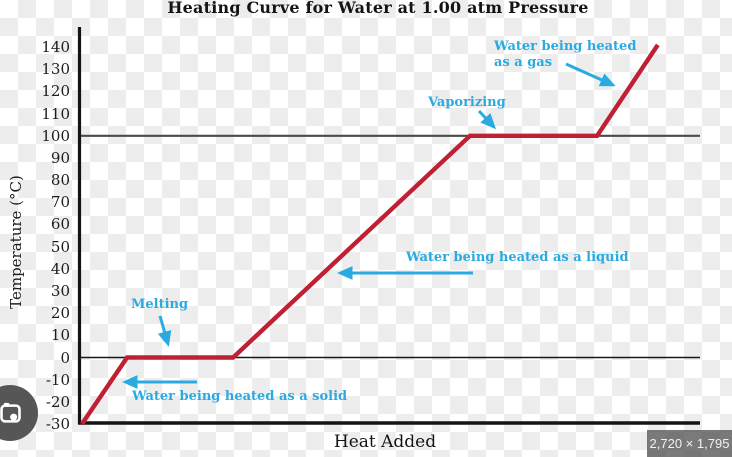  Describe the element at coordinates (164, 331) in the screenshot. I see `melting-arrow` at that location.